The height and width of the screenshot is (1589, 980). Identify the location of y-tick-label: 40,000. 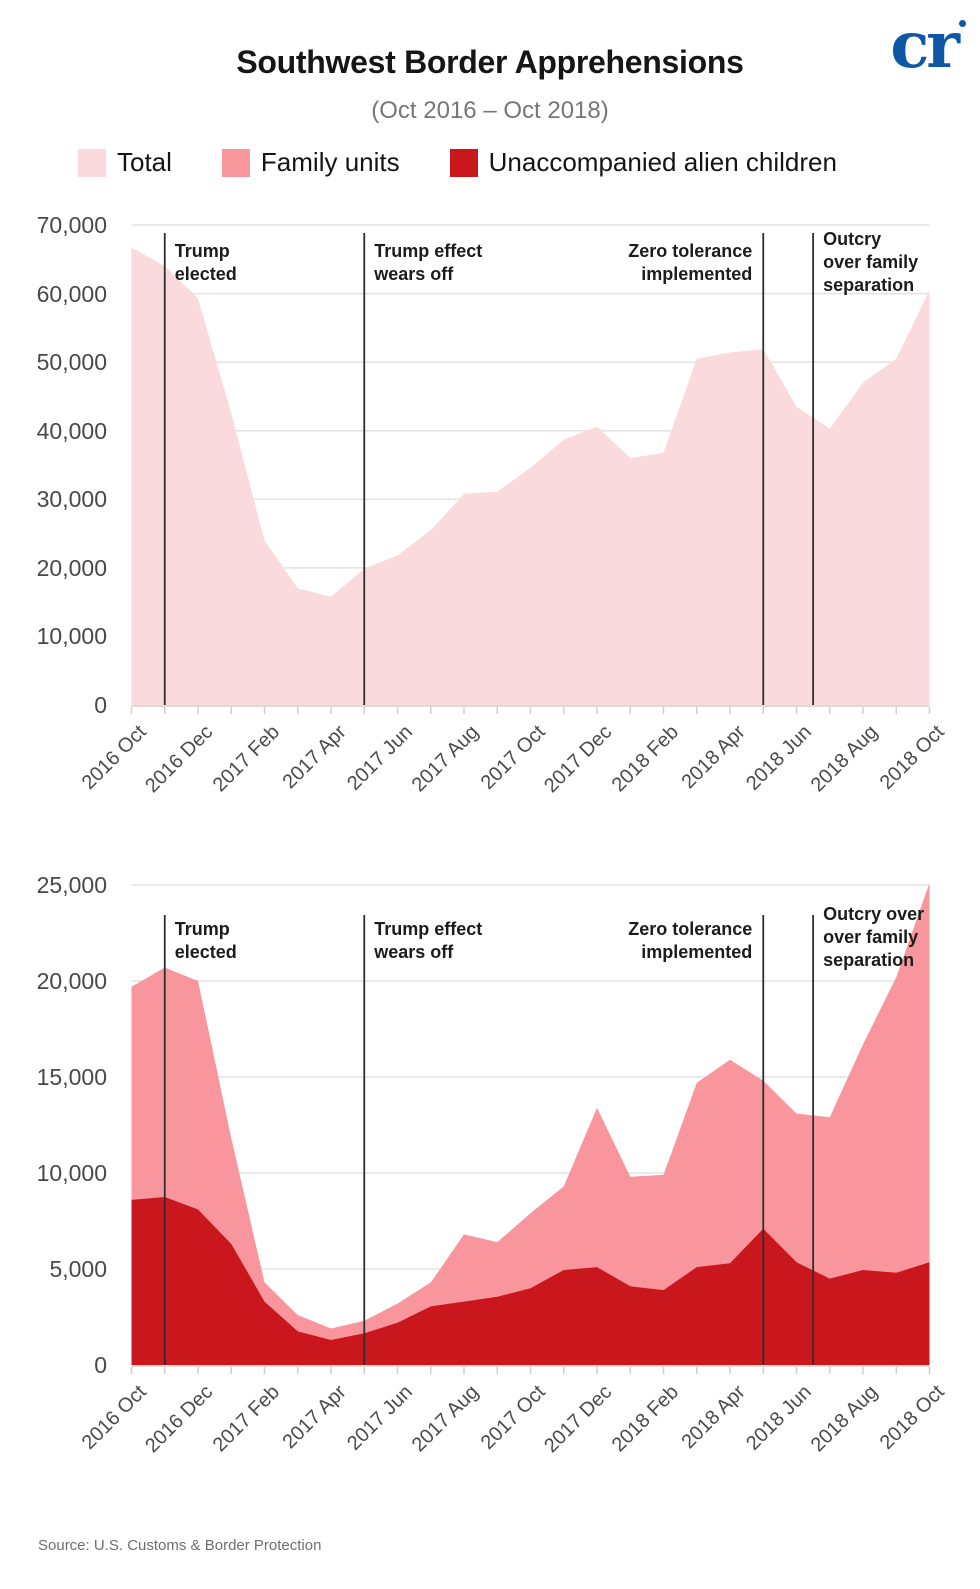
(71, 430).